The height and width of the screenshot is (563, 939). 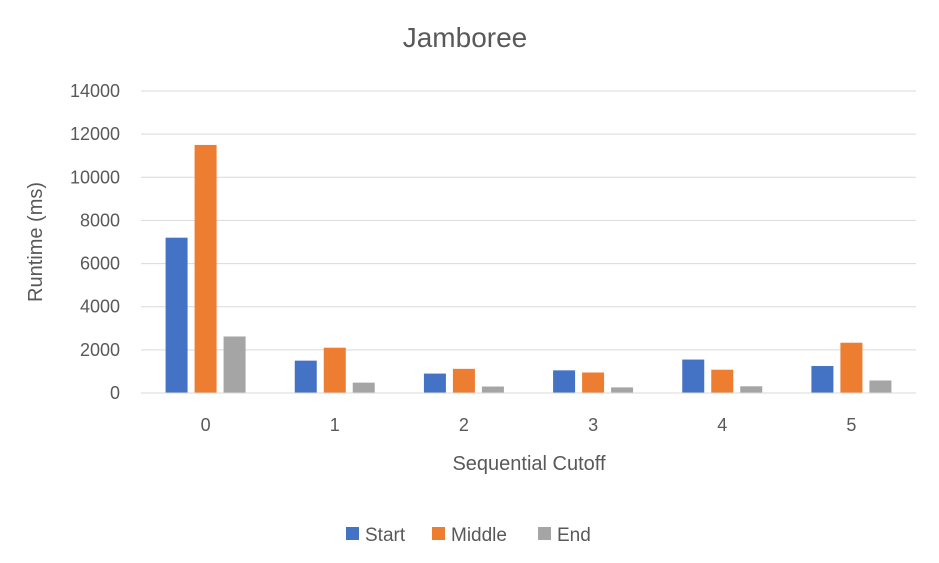 What do you see at coordinates (385, 535) in the screenshot?
I see `legend-label-start: Start` at bounding box center [385, 535].